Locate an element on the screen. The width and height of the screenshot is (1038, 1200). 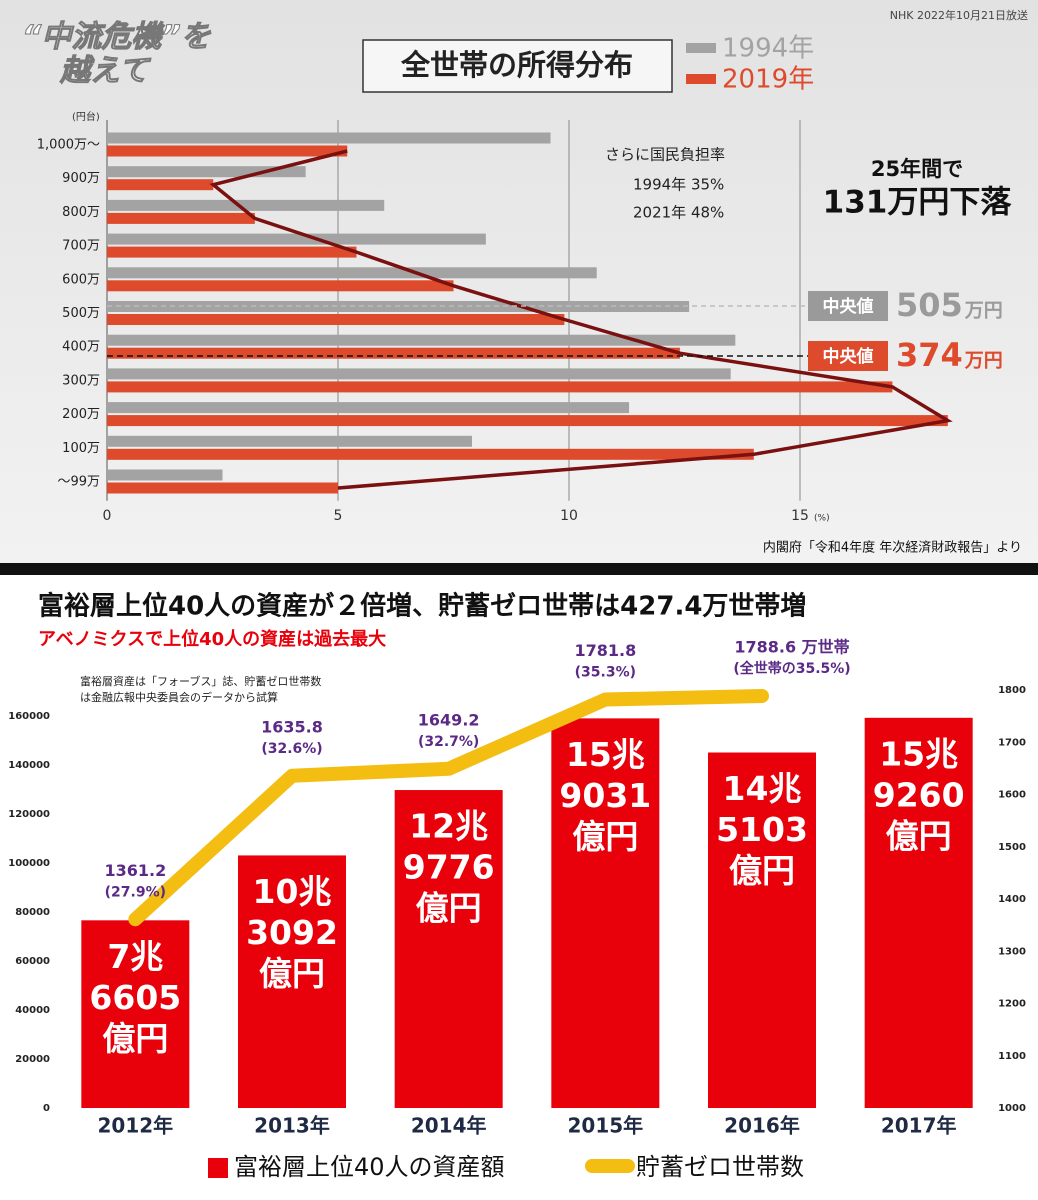
y-tick-label: 160000 is located at coordinates (29, 716).